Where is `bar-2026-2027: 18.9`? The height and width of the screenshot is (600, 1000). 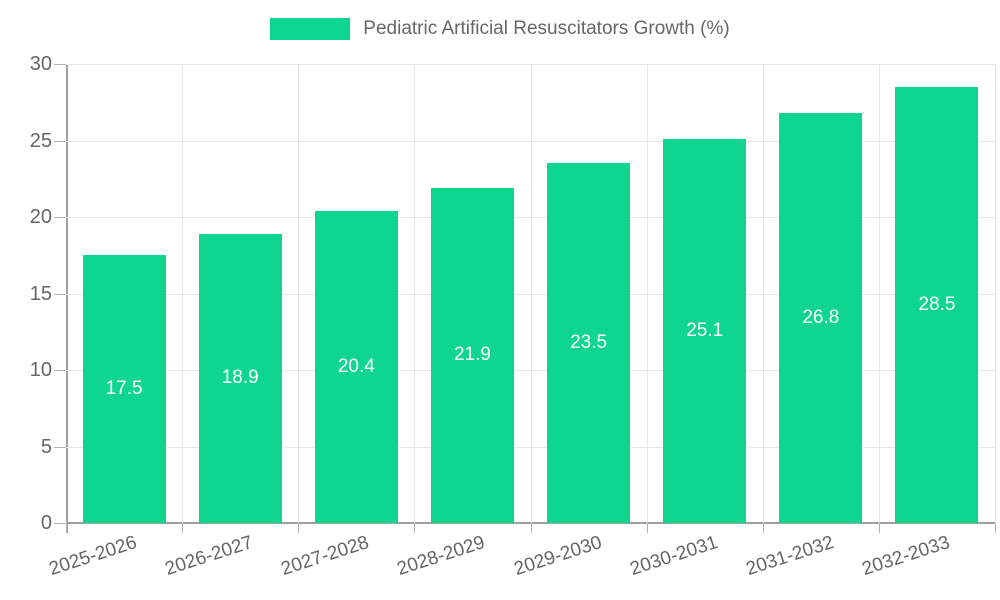 bar-2026-2027: 18.9 is located at coordinates (240, 378).